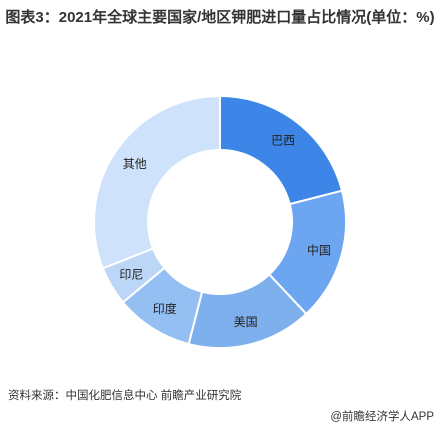  Describe the element at coordinates (283, 141) in the screenshot. I see `slice-label-0: 巴西` at that location.